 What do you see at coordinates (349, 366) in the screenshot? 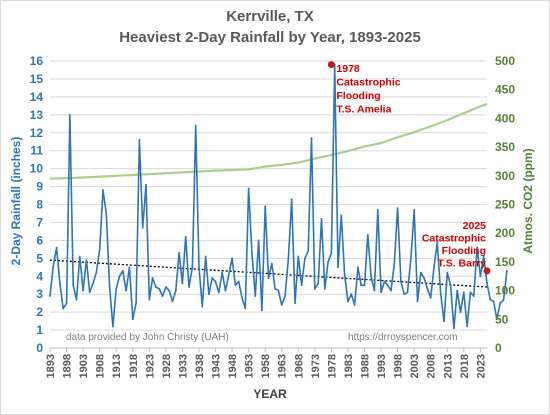
I see `x-tick-label: 1983` at bounding box center [349, 366].